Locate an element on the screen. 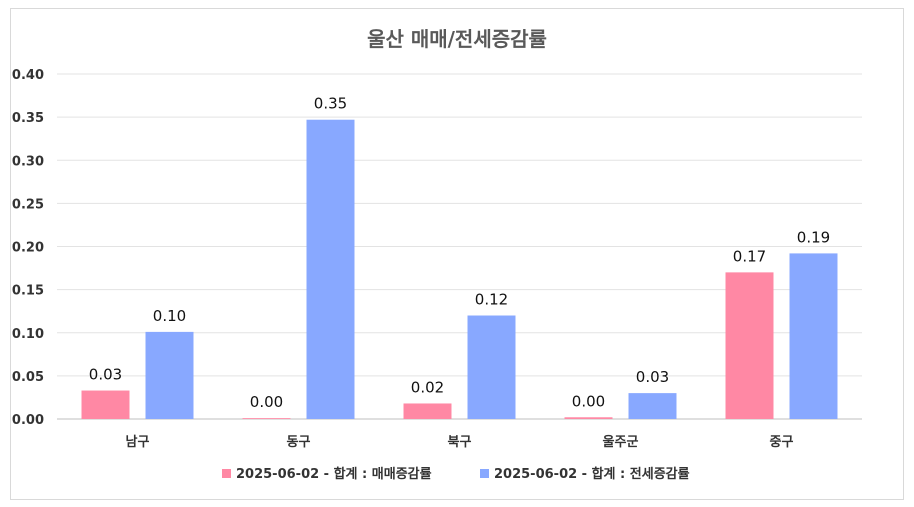 The image size is (914, 507). data-label: 0.10 is located at coordinates (169, 316).